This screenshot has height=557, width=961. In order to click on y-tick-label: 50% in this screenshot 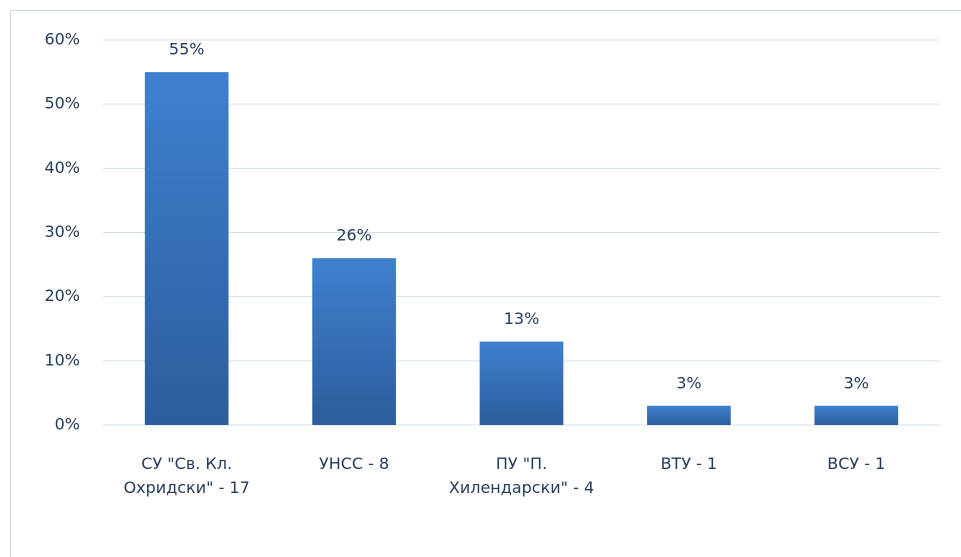, I will do `click(62, 103)`.